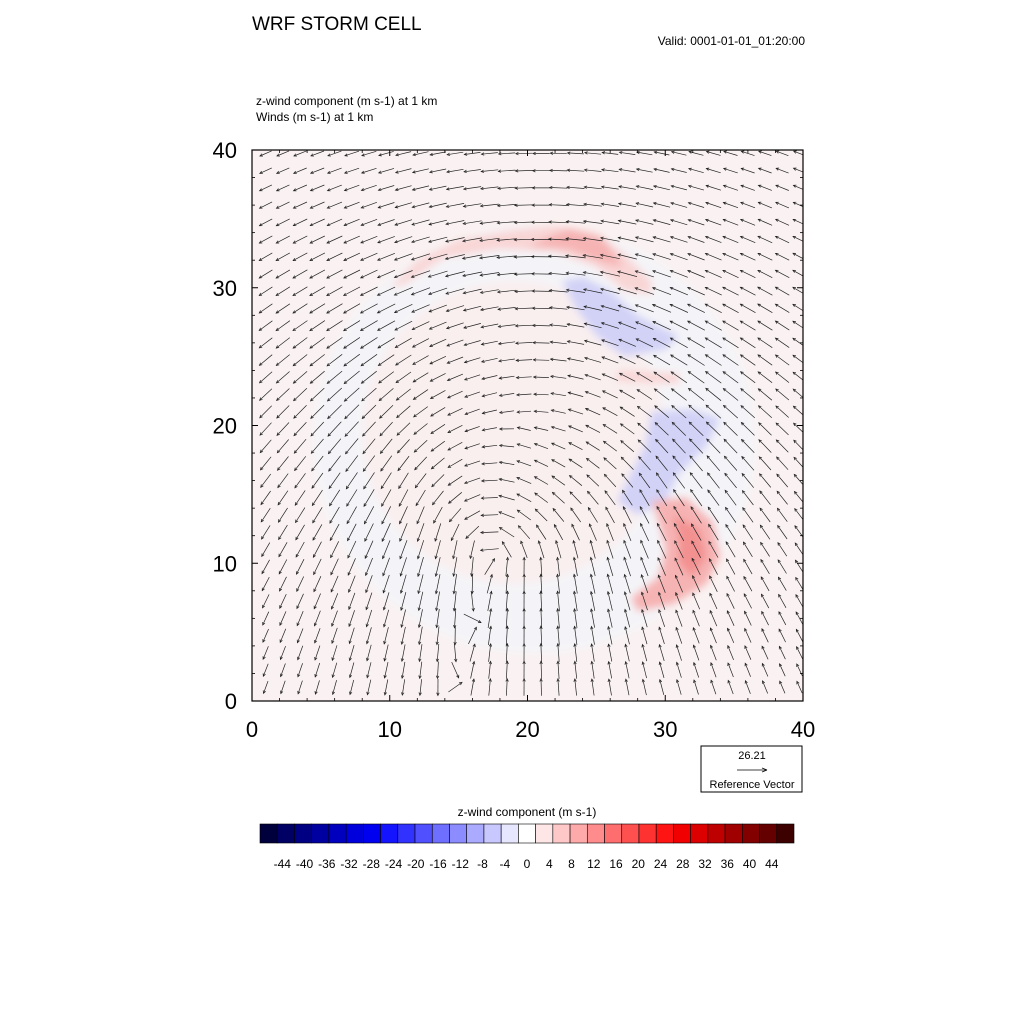 This screenshot has width=1024, height=1024. Describe the element at coordinates (252, 729) in the screenshot. I see `x-tick-label: 0` at that location.